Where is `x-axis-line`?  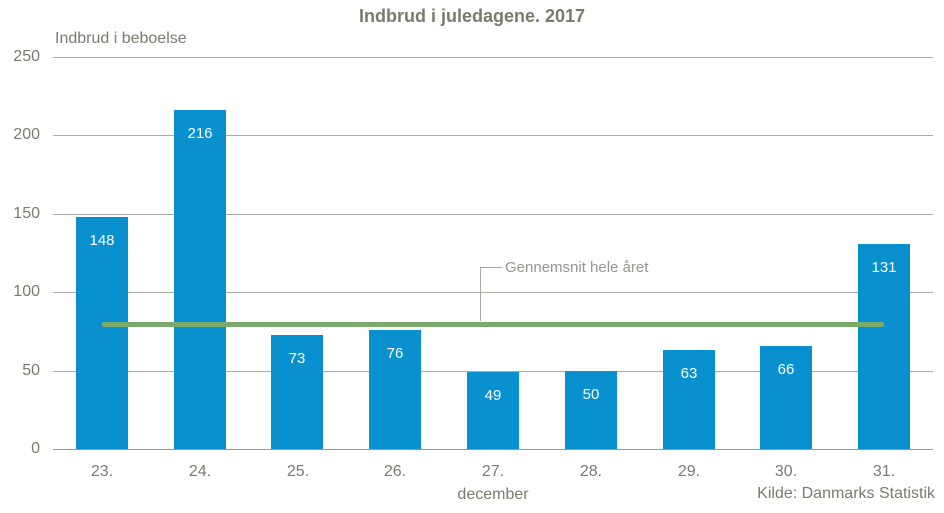
x-axis-line is located at coordinates (493, 449).